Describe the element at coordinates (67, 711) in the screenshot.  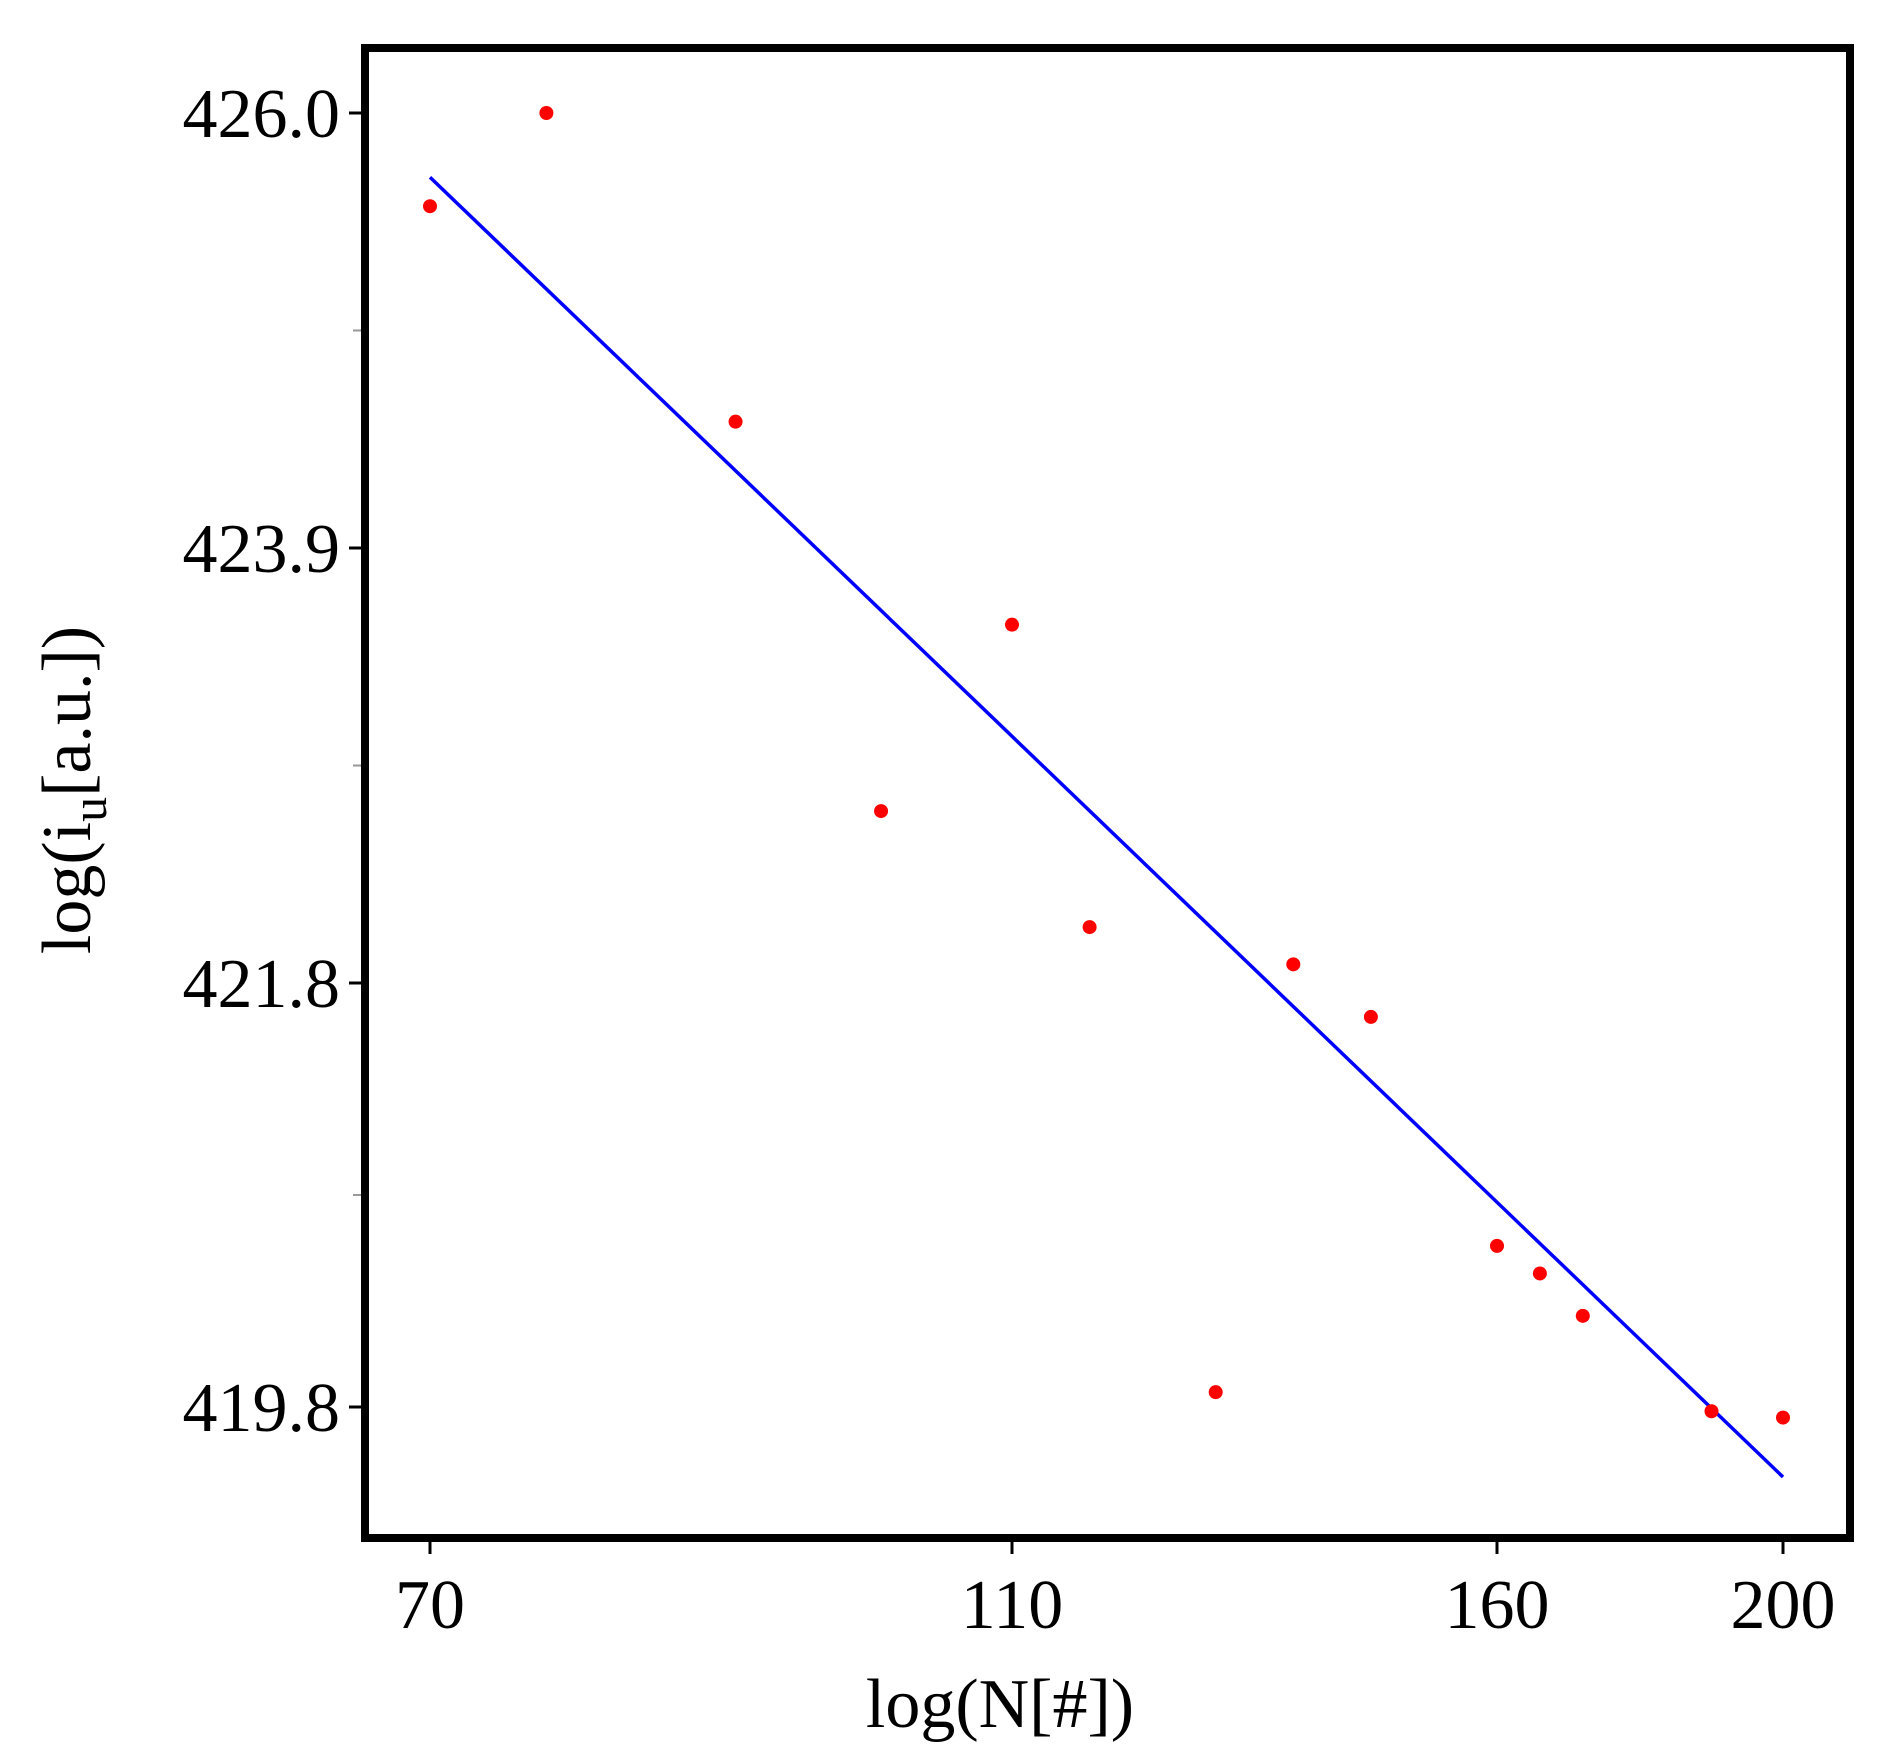
I see `y-axis-label-suffix: [a.u.])` at that location.